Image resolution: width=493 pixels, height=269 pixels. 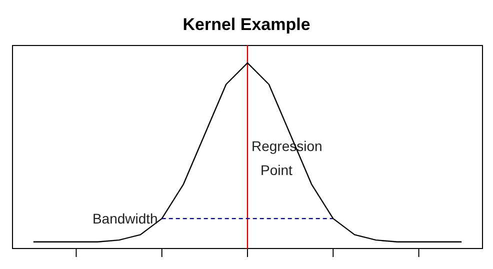 I want to click on chart-title: Kernel Example, so click(x=247, y=25).